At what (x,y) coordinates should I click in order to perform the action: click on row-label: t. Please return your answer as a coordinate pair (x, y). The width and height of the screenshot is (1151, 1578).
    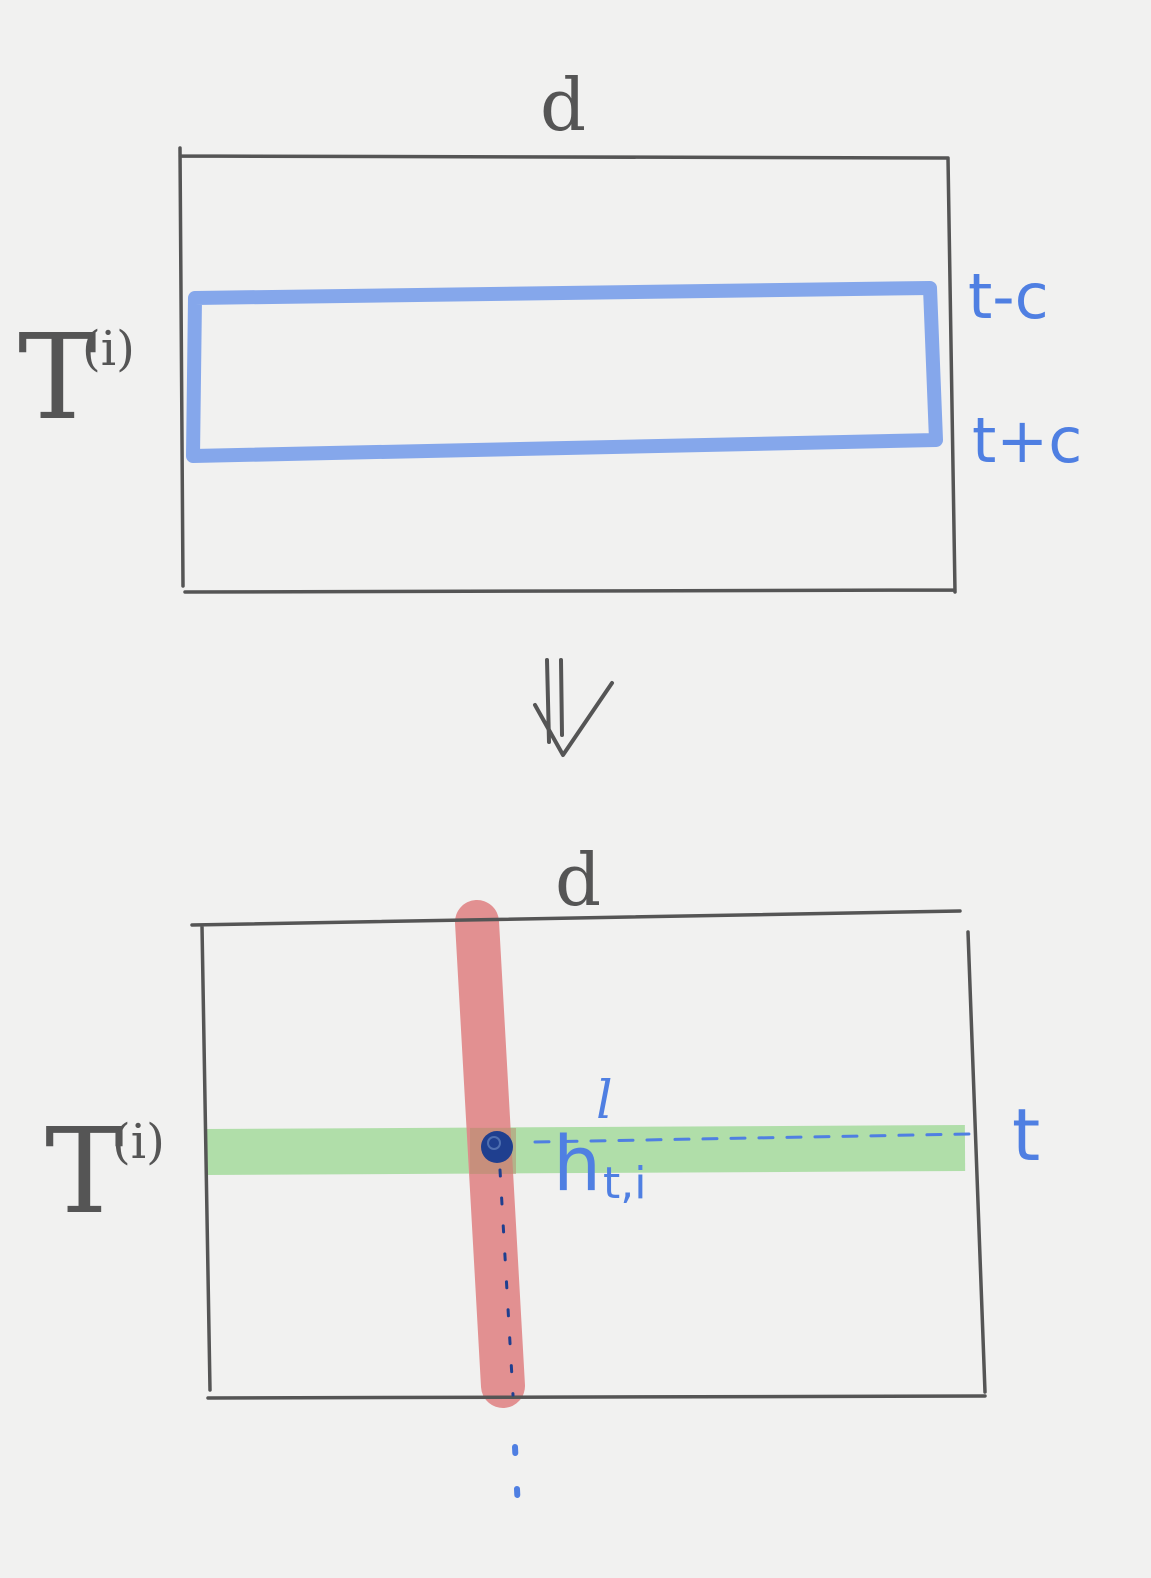
    Looking at the image, I should click on (1026, 1135).